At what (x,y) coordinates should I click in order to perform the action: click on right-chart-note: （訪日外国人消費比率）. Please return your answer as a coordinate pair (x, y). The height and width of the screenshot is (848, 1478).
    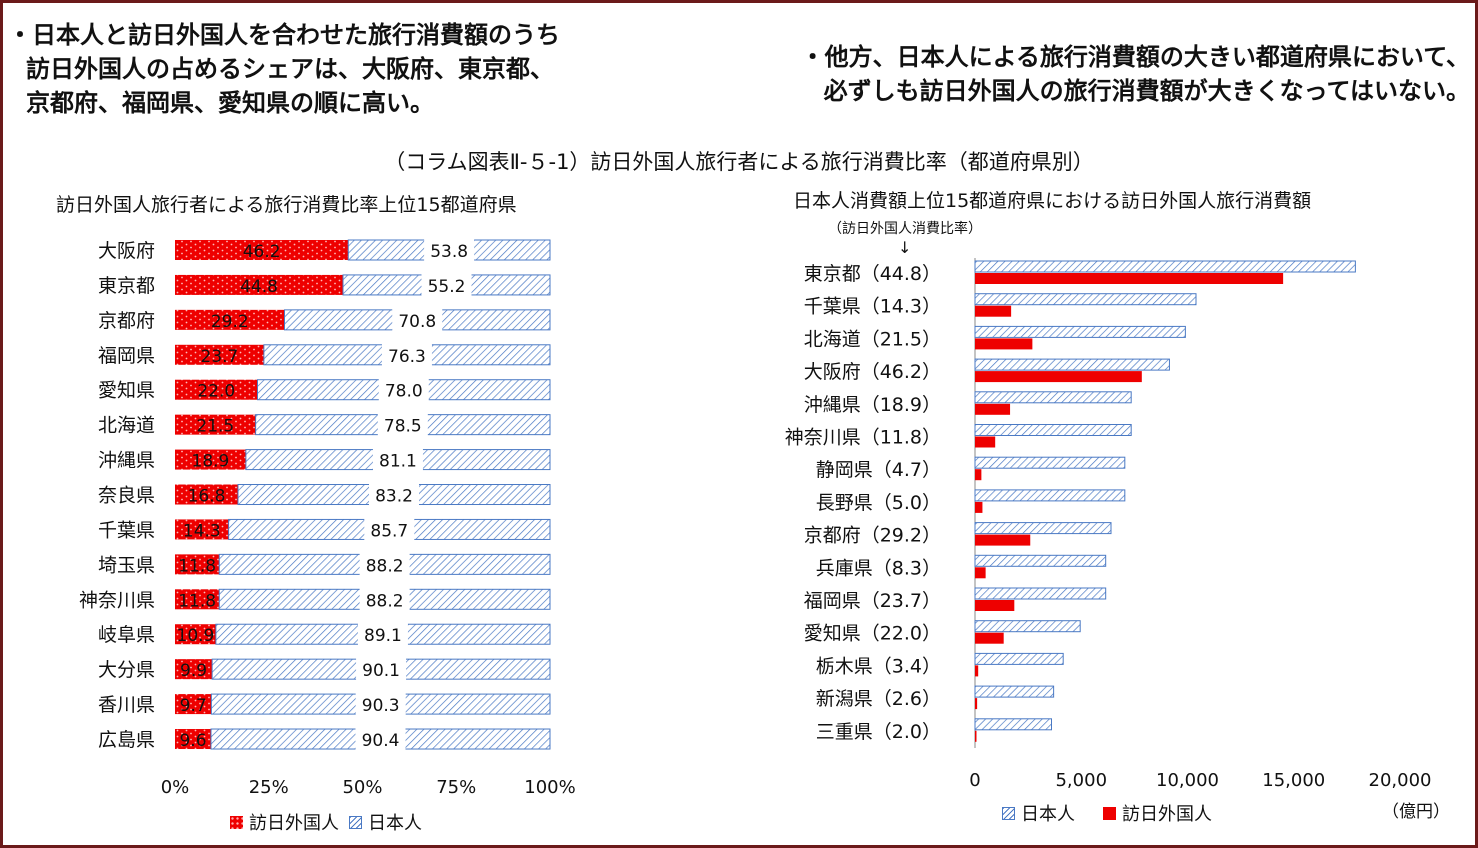
    Looking at the image, I should click on (905, 229).